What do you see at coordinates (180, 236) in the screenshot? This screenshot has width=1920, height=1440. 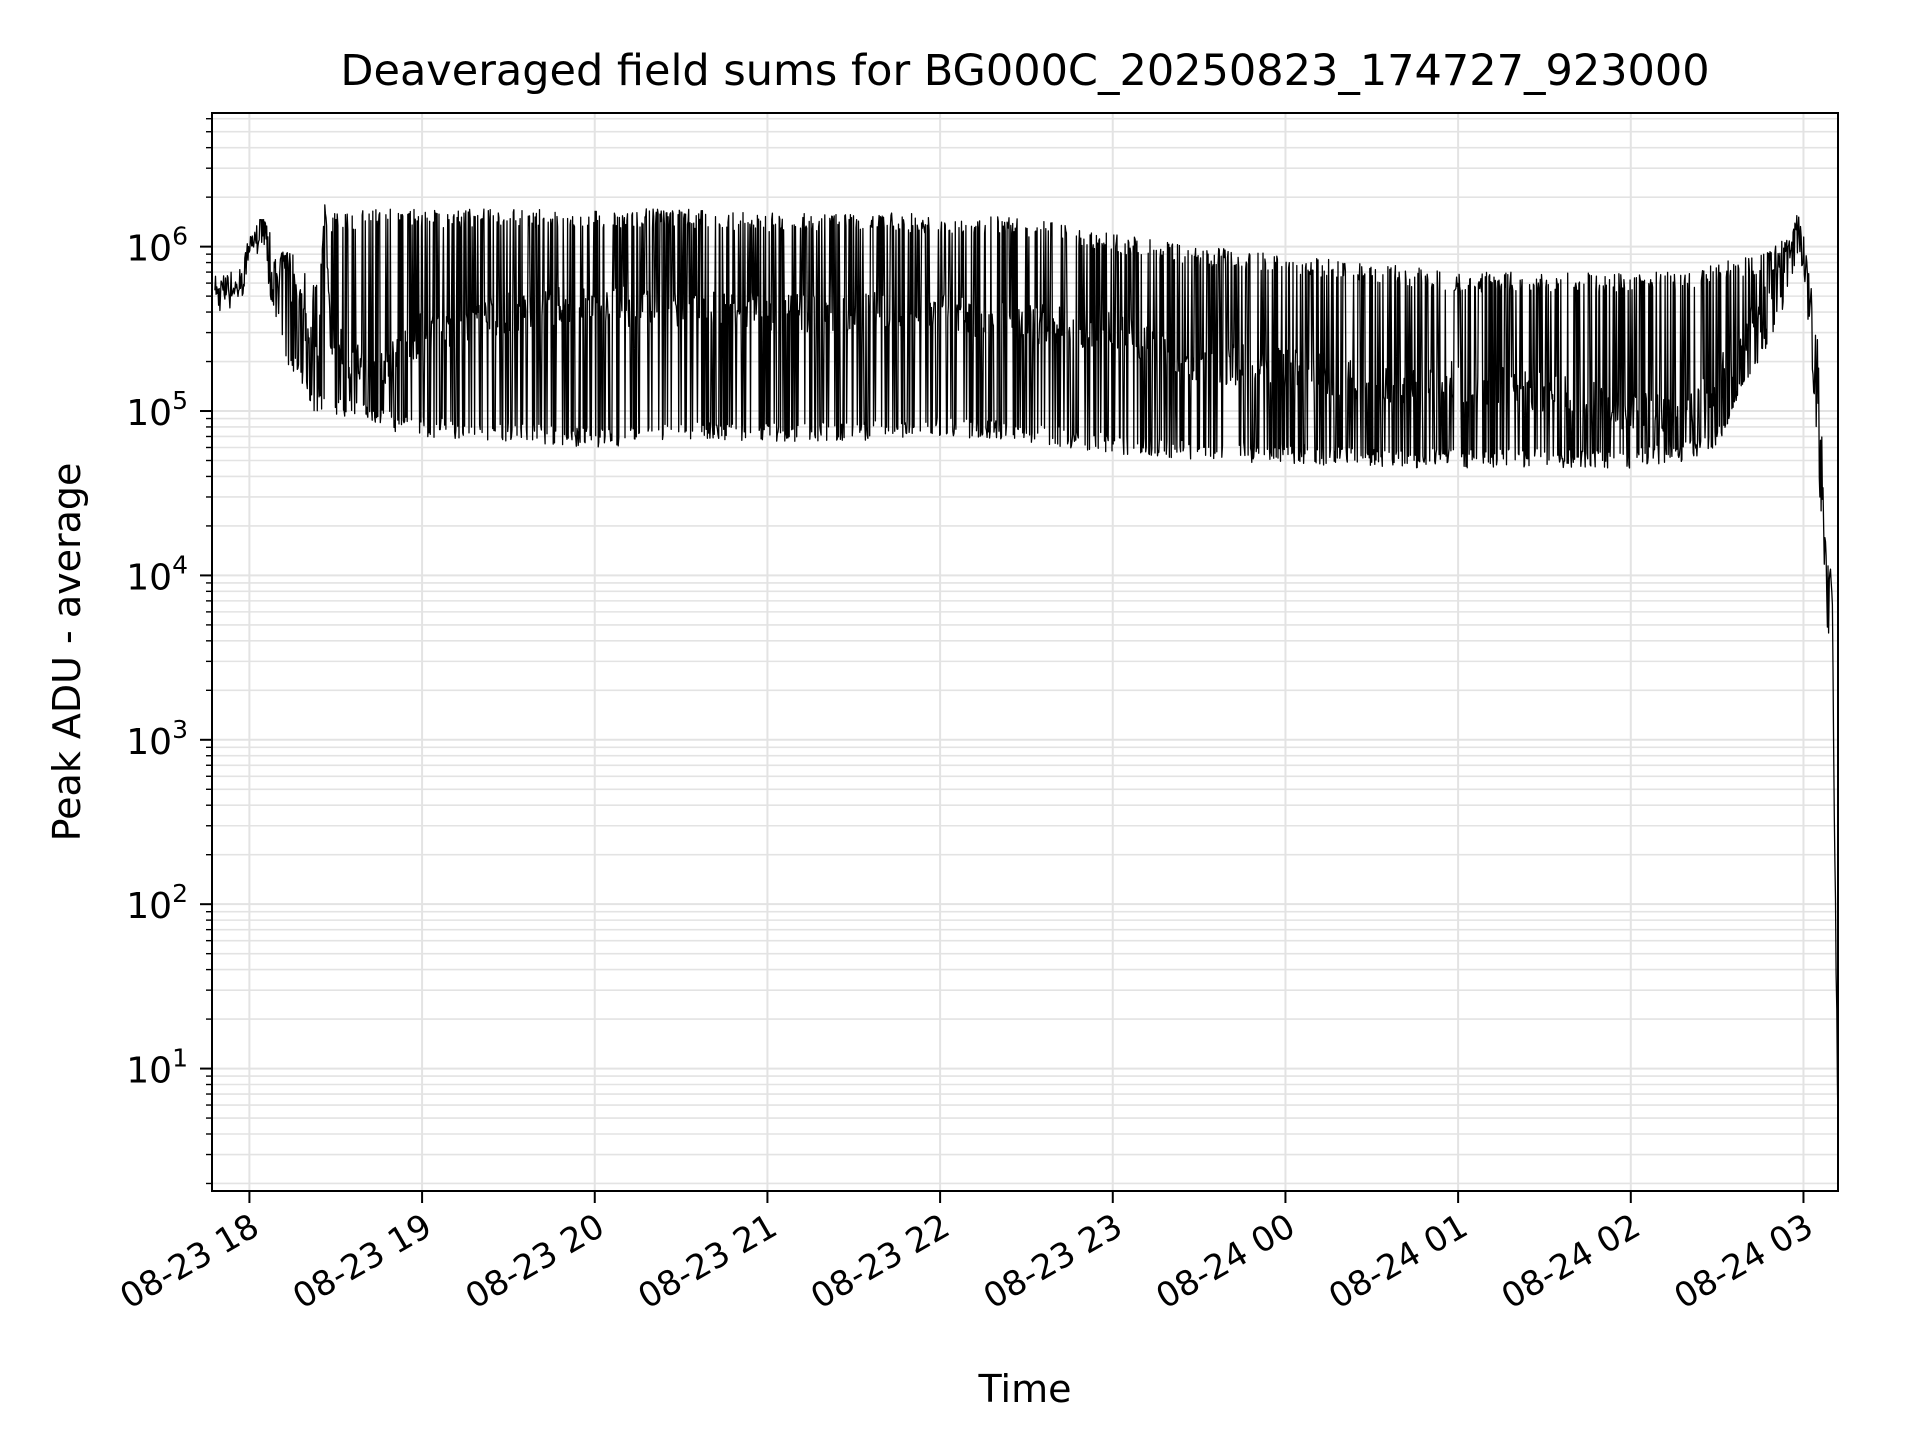 I see `y-tick-exponent: 6` at bounding box center [180, 236].